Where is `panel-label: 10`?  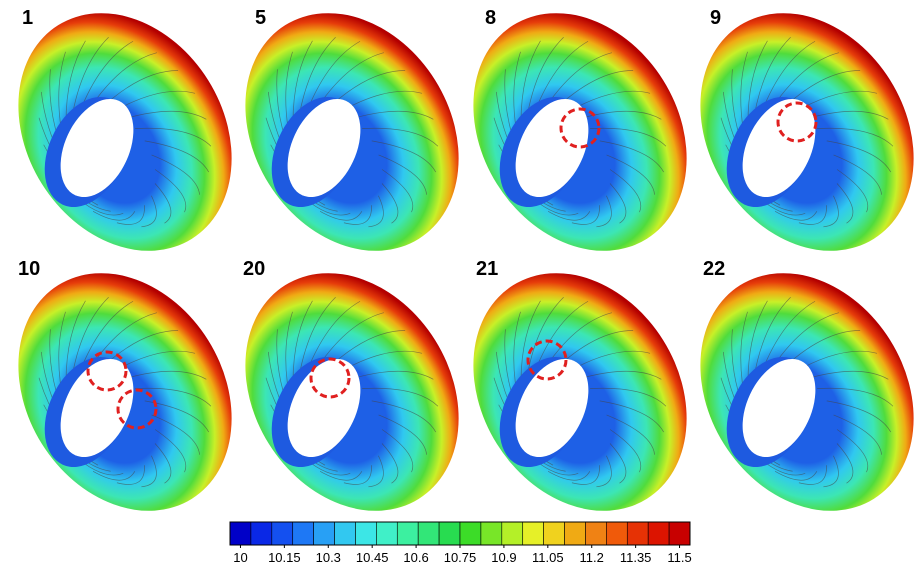
panel-label: 10 is located at coordinates (29, 269).